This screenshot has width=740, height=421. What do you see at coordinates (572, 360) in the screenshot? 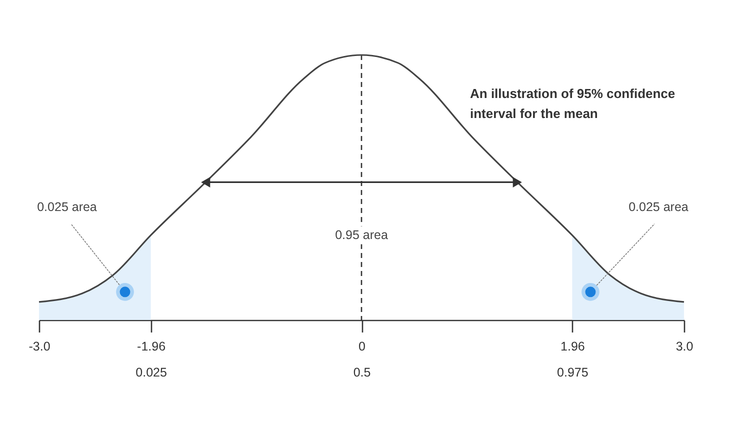
I see `x-tick-label: 1.96 0.975` at bounding box center [572, 360].